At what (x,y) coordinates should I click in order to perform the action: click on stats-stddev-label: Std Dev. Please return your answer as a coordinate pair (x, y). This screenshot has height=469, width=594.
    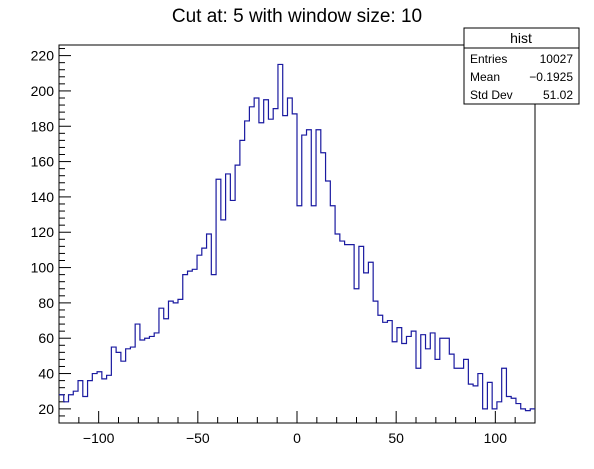
    Looking at the image, I should click on (491, 95).